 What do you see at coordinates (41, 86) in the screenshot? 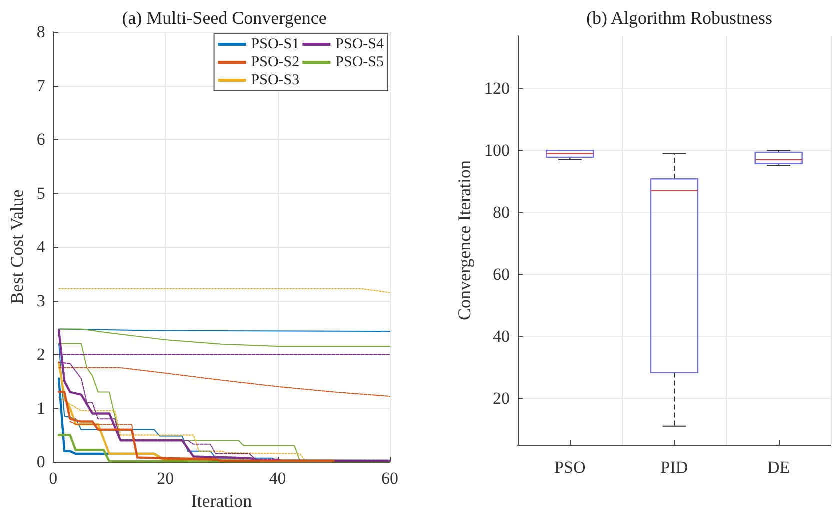
I see `y-tick-label: 7` at bounding box center [41, 86].